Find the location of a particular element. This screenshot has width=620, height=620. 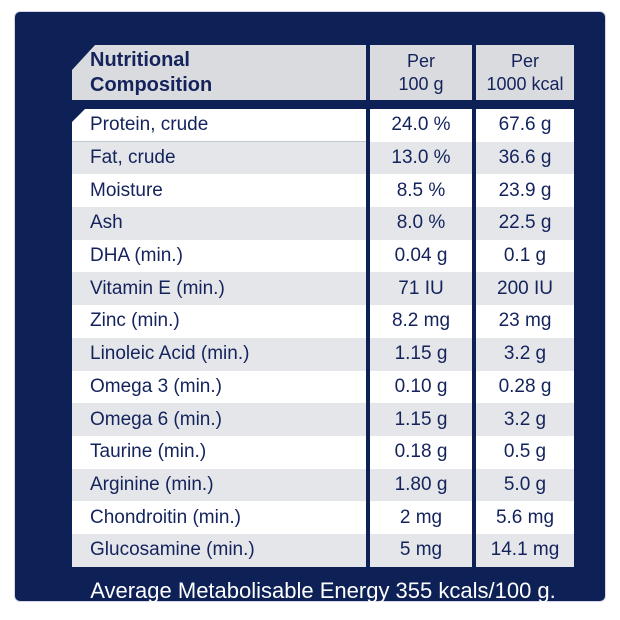

table-row: Moisture 8.5 % 23.9 g is located at coordinates (323, 191).